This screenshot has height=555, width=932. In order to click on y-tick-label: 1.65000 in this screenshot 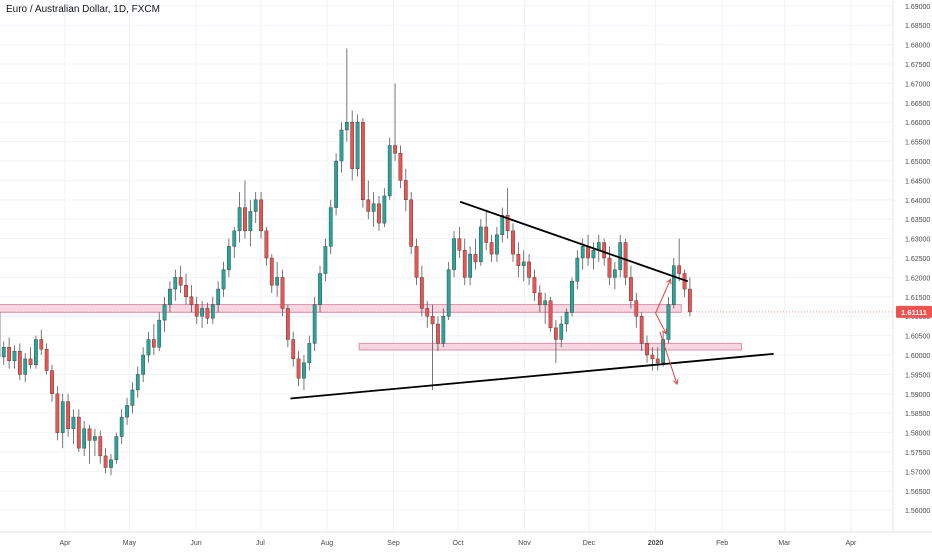, I will do `click(917, 162)`.